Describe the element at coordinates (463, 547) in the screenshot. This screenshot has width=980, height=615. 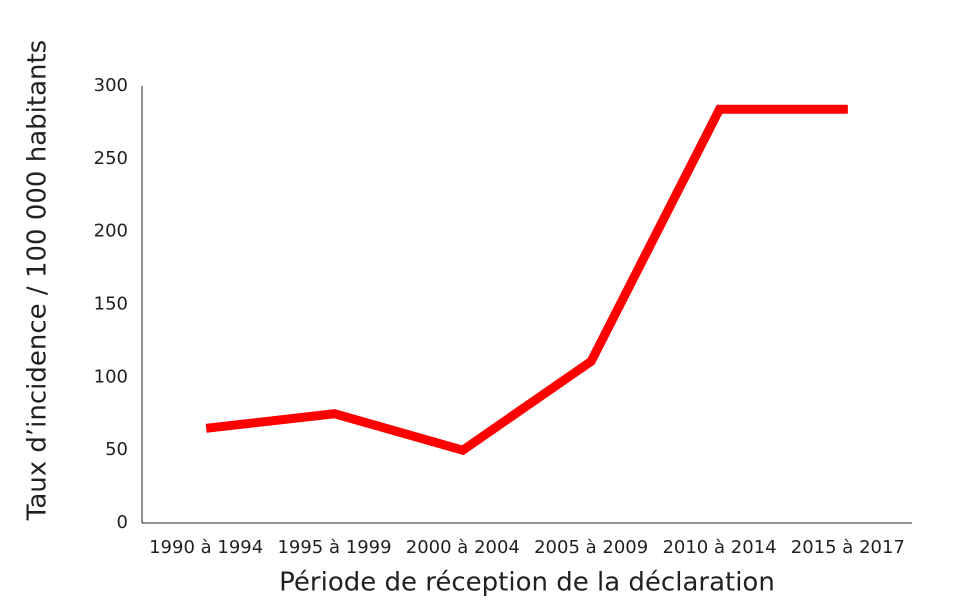
I see `x-tick-label: 2000 à 2004` at that location.